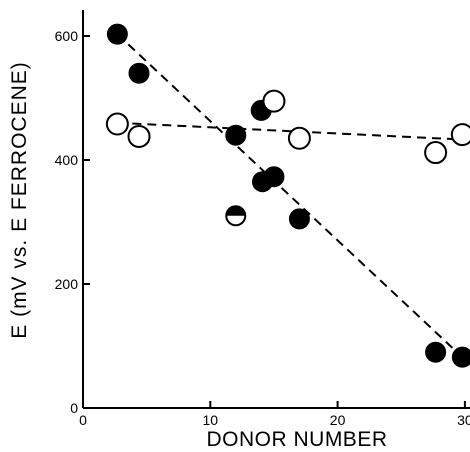  Describe the element at coordinates (296, 439) in the screenshot. I see `x-axis-title: DONOR NUMBER` at that location.